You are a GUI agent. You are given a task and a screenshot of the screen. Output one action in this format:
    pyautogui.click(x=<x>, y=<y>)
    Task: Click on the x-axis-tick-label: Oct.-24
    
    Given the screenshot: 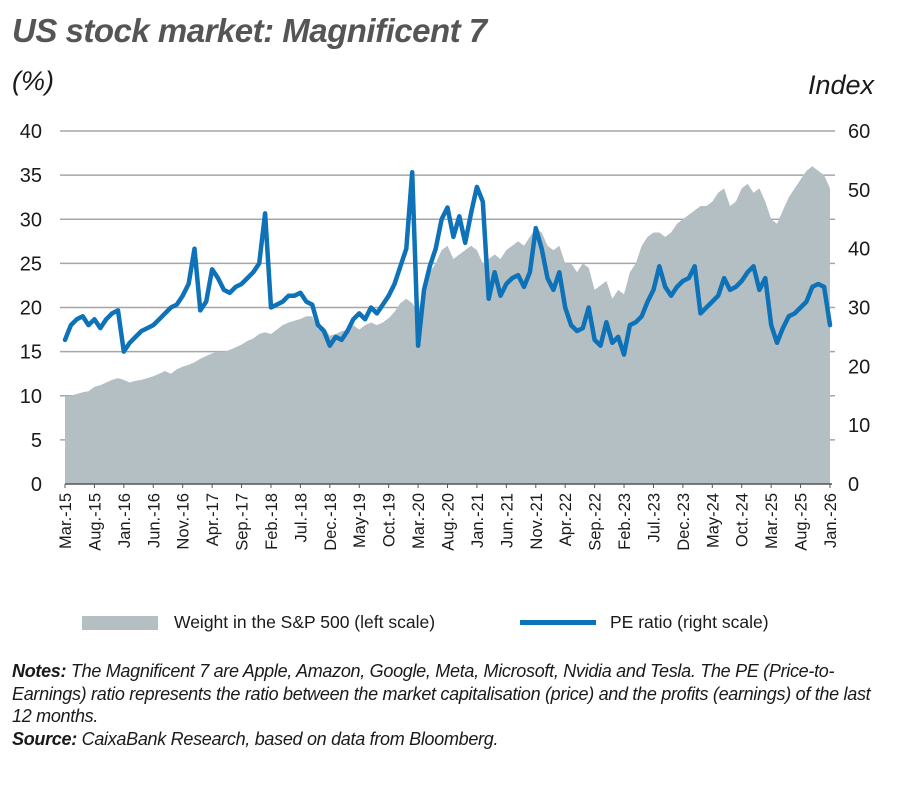 What is the action you would take?
    pyautogui.click(x=743, y=520)
    